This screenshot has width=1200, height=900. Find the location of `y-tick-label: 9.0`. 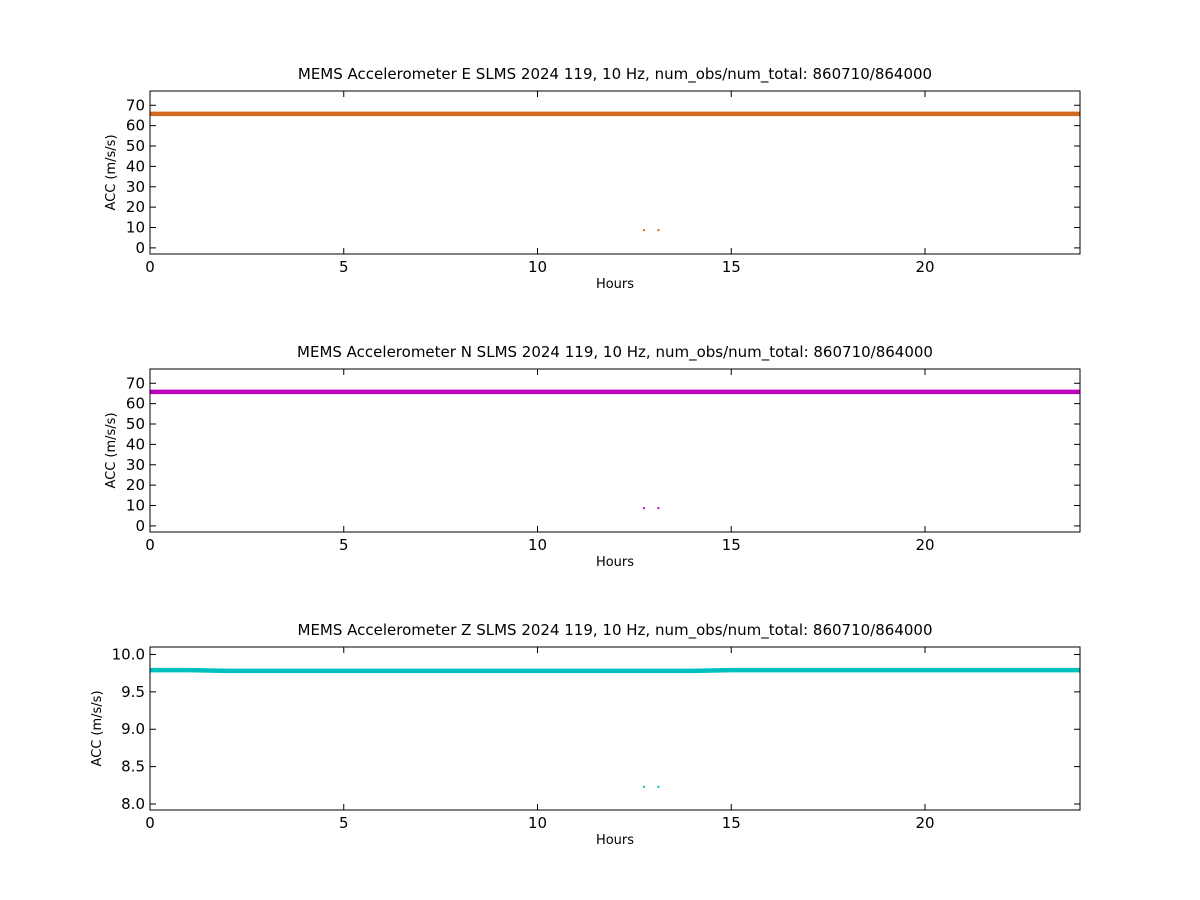

y-tick-label: 9.0 is located at coordinates (133, 729).